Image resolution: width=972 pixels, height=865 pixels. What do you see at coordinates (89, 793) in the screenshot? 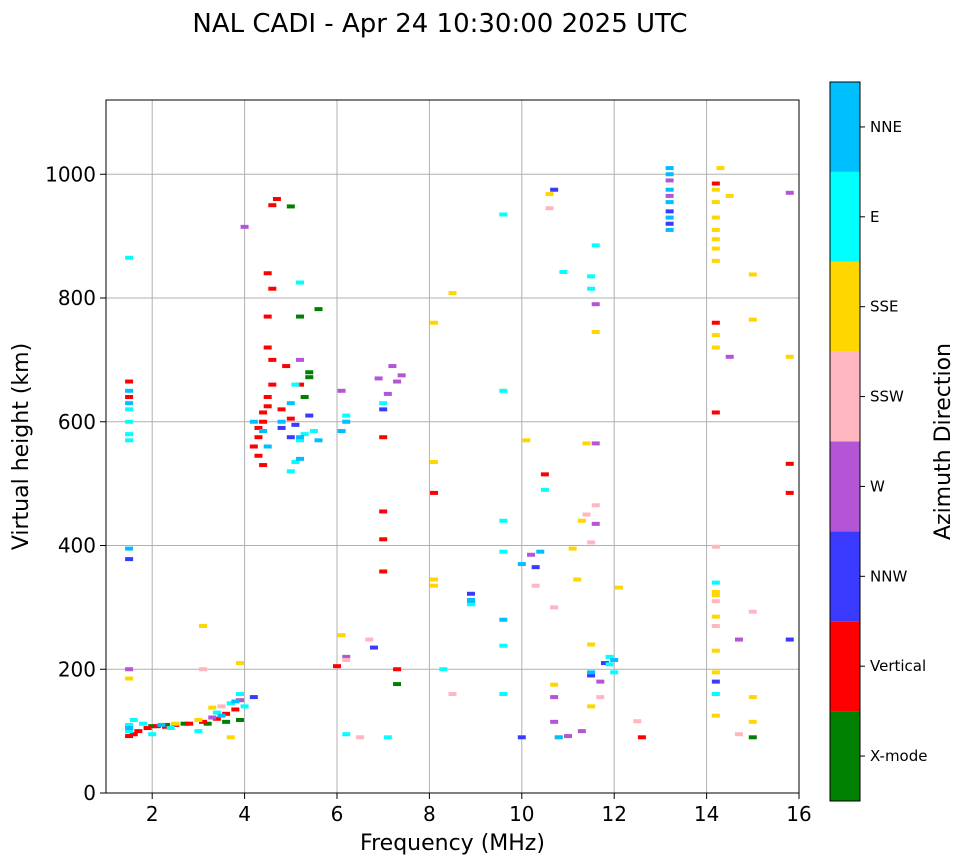
I see `y-tick-label: 0` at bounding box center [89, 793].